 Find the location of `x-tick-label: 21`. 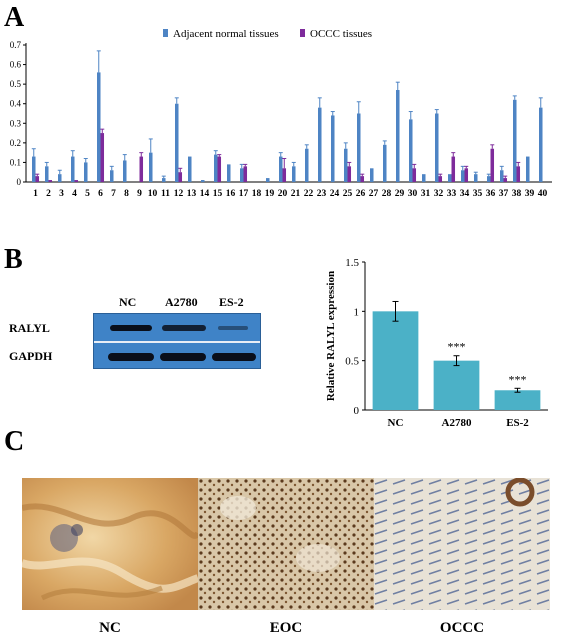

x-tick-label: 21 is located at coordinates (296, 194).